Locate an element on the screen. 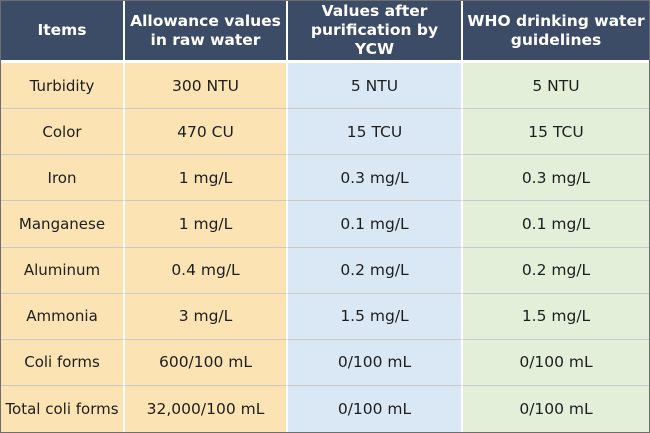  header-who-guidelines: WHO drinking water guidelines is located at coordinates (556, 32).